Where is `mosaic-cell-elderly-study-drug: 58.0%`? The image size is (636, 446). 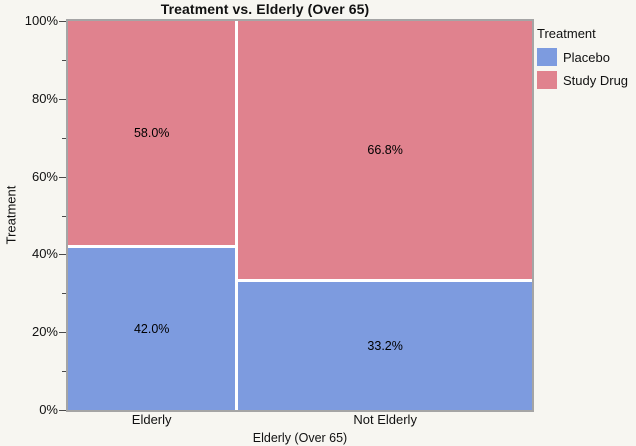 mosaic-cell-elderly-study-drug: 58.0% is located at coordinates (152, 133).